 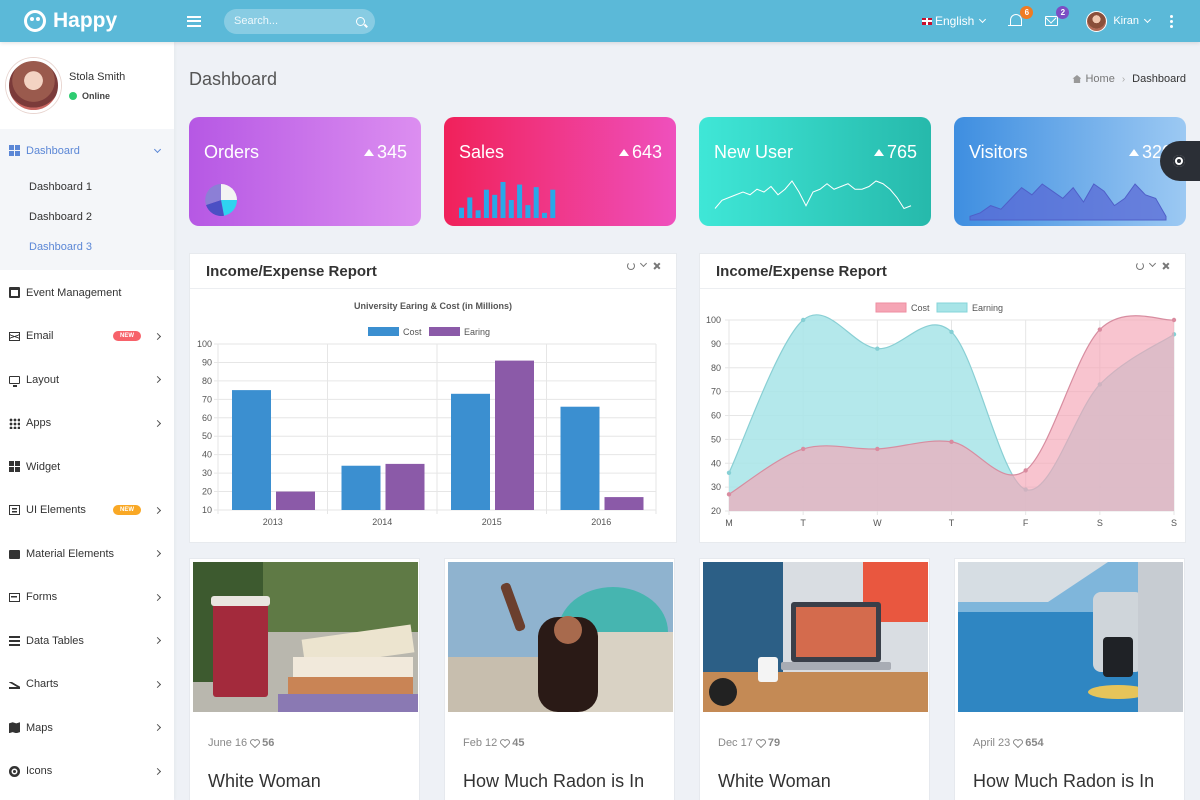 I want to click on submenu-dashboard-1: Dashboard 1, so click(x=60, y=187).